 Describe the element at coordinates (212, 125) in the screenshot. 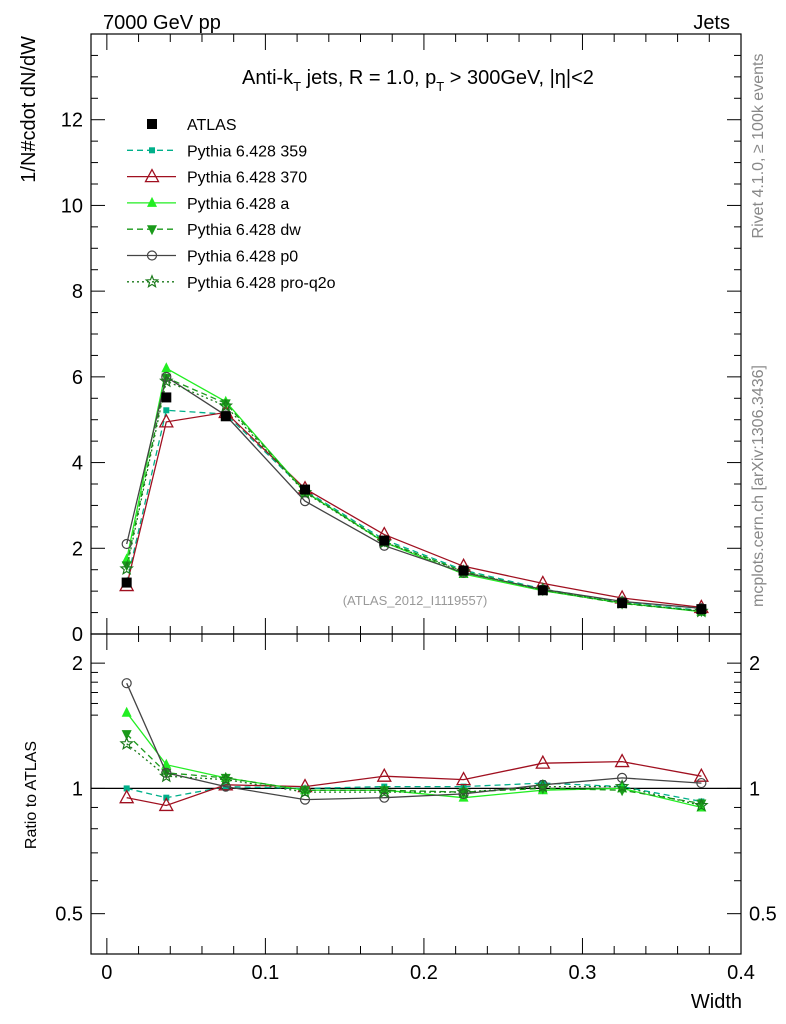

I see `legend-label-atlas: ATLAS` at that location.